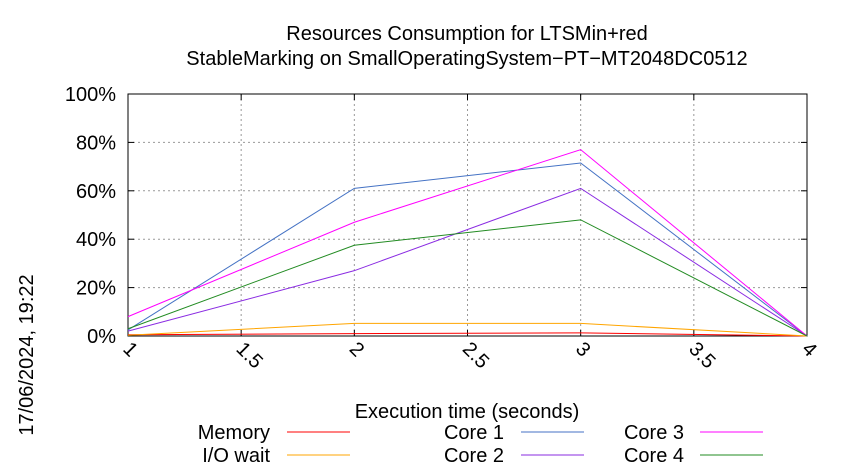 Image resolution: width=850 pixels, height=475 pixels. What do you see at coordinates (701, 355) in the screenshot?
I see `x-tick-label: 3.5` at bounding box center [701, 355].